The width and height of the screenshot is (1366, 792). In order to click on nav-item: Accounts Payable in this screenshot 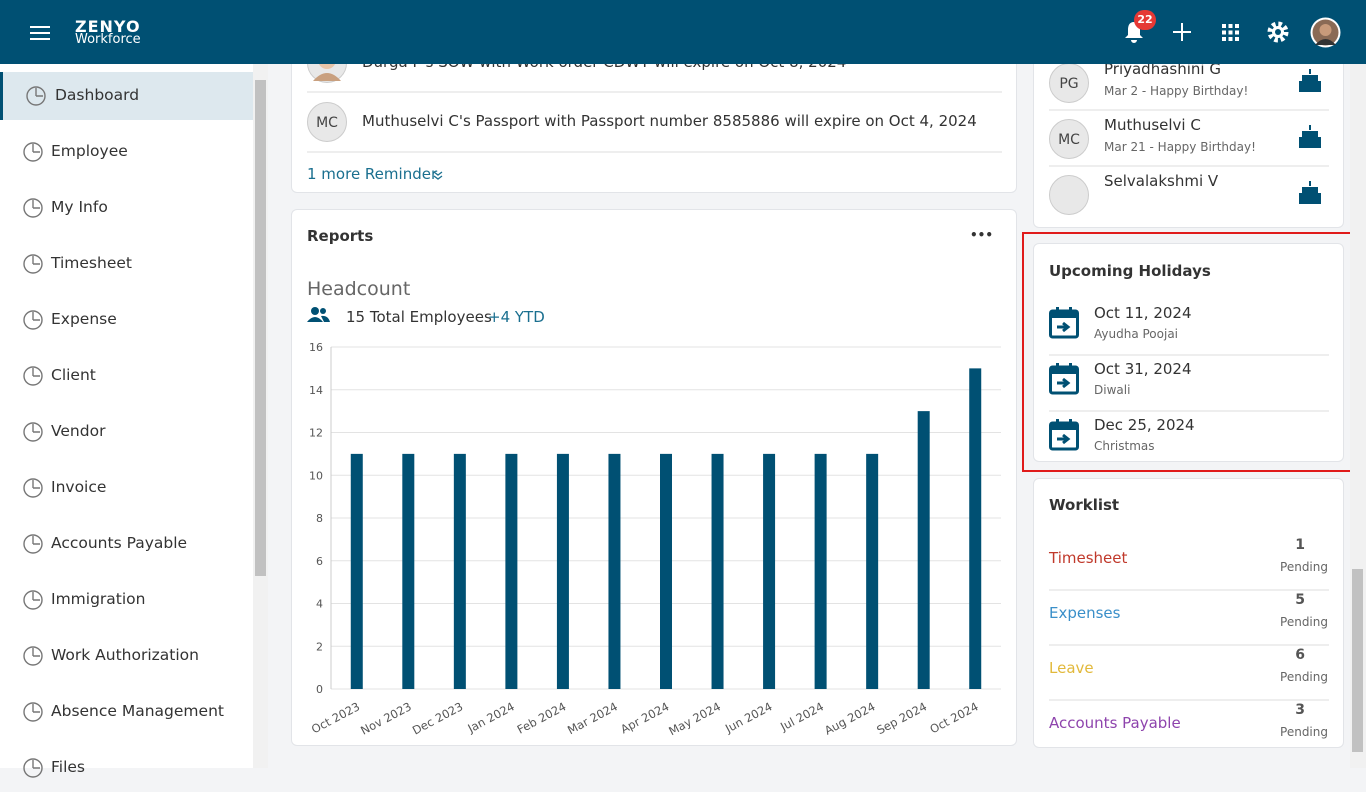, I will do `click(126, 544)`.